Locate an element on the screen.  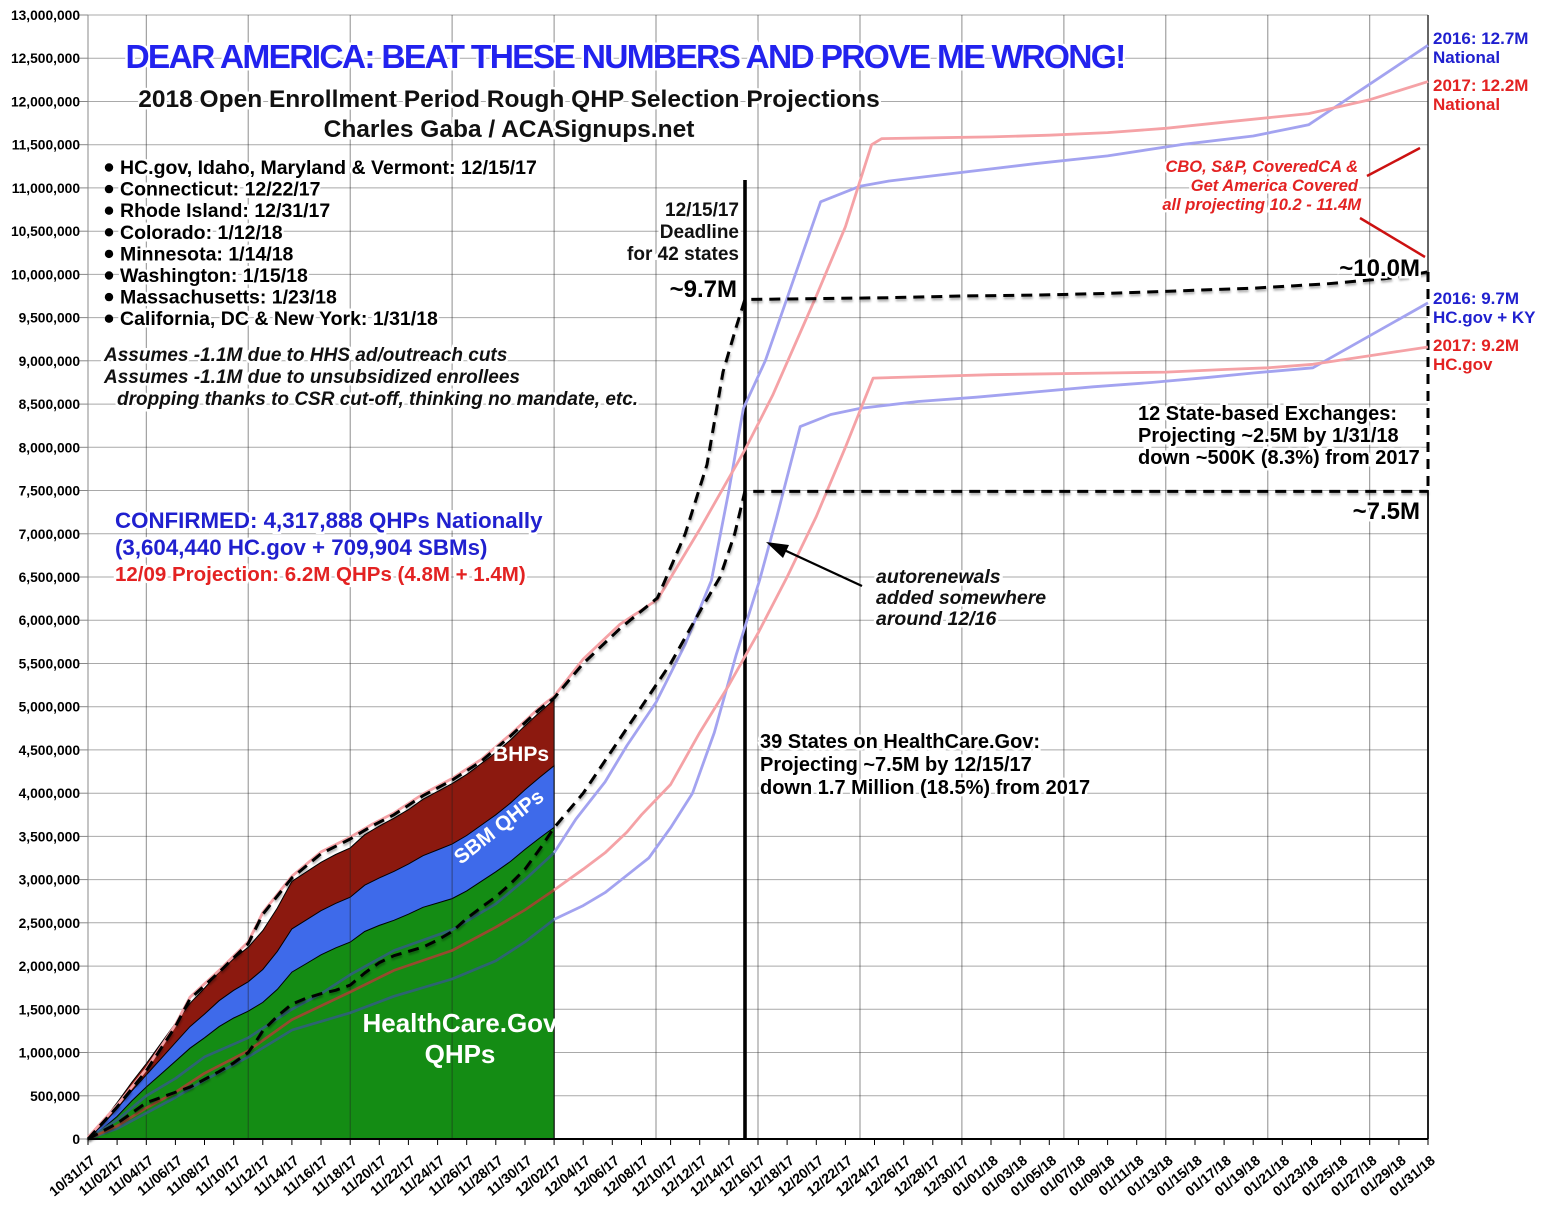
svg-text: 2017: 12.2M is located at coordinates (1480, 85).